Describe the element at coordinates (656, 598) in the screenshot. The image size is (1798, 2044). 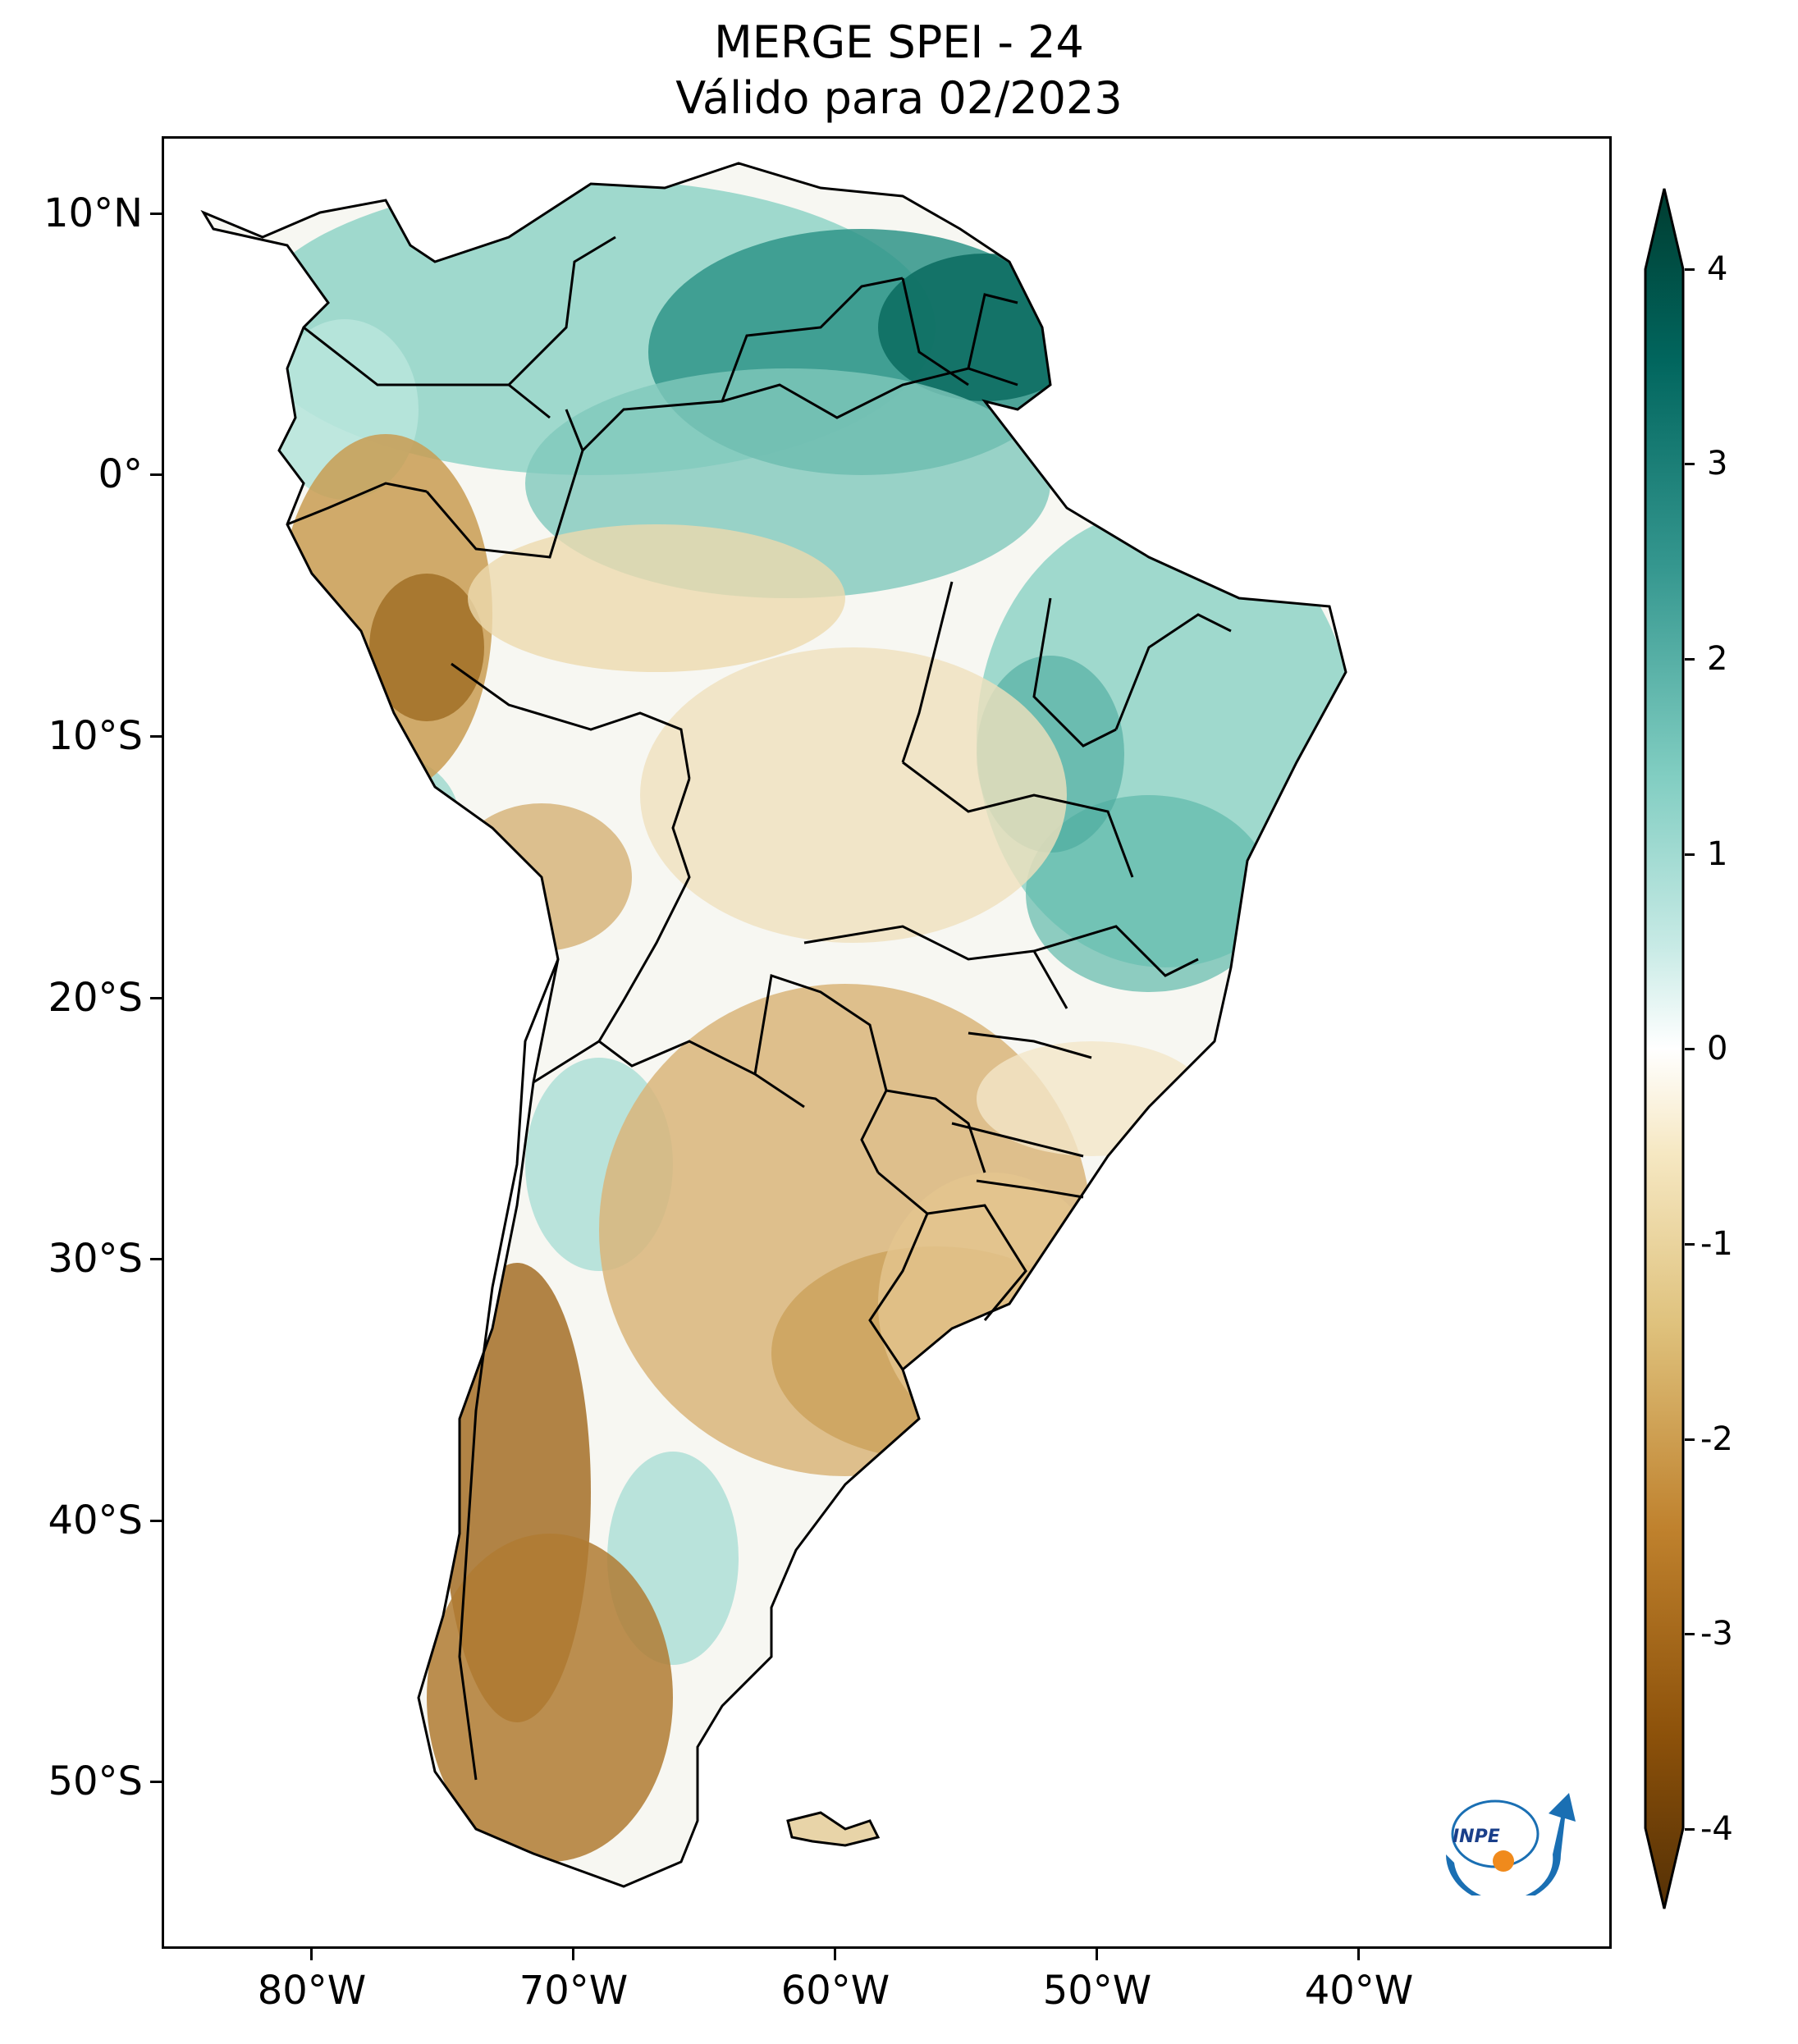
I see `dry-region-acre` at that location.